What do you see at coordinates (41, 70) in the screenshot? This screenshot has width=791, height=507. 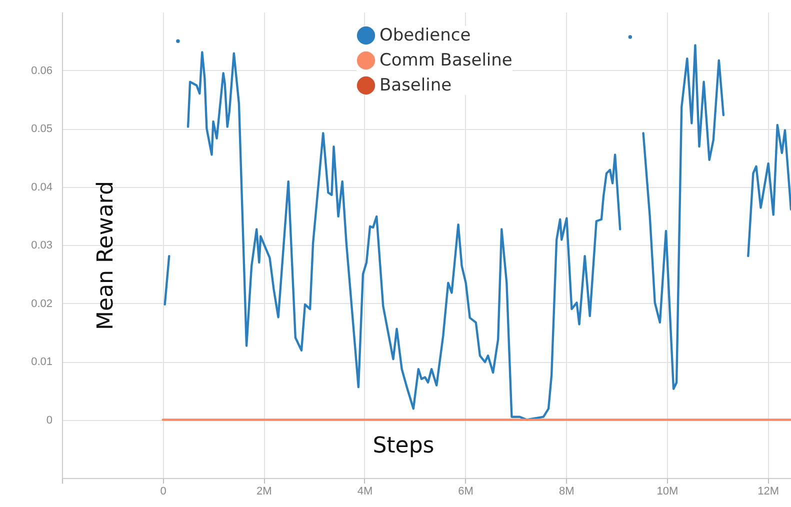 I see `y-tick-label: 0.06` at bounding box center [41, 70].